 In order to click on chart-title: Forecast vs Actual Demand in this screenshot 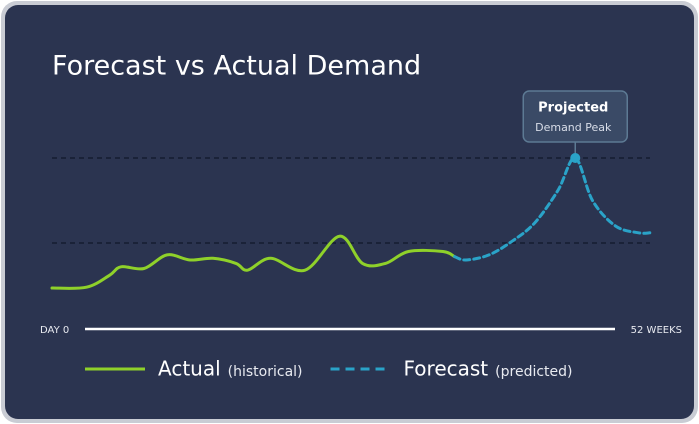, I will do `click(236, 66)`.